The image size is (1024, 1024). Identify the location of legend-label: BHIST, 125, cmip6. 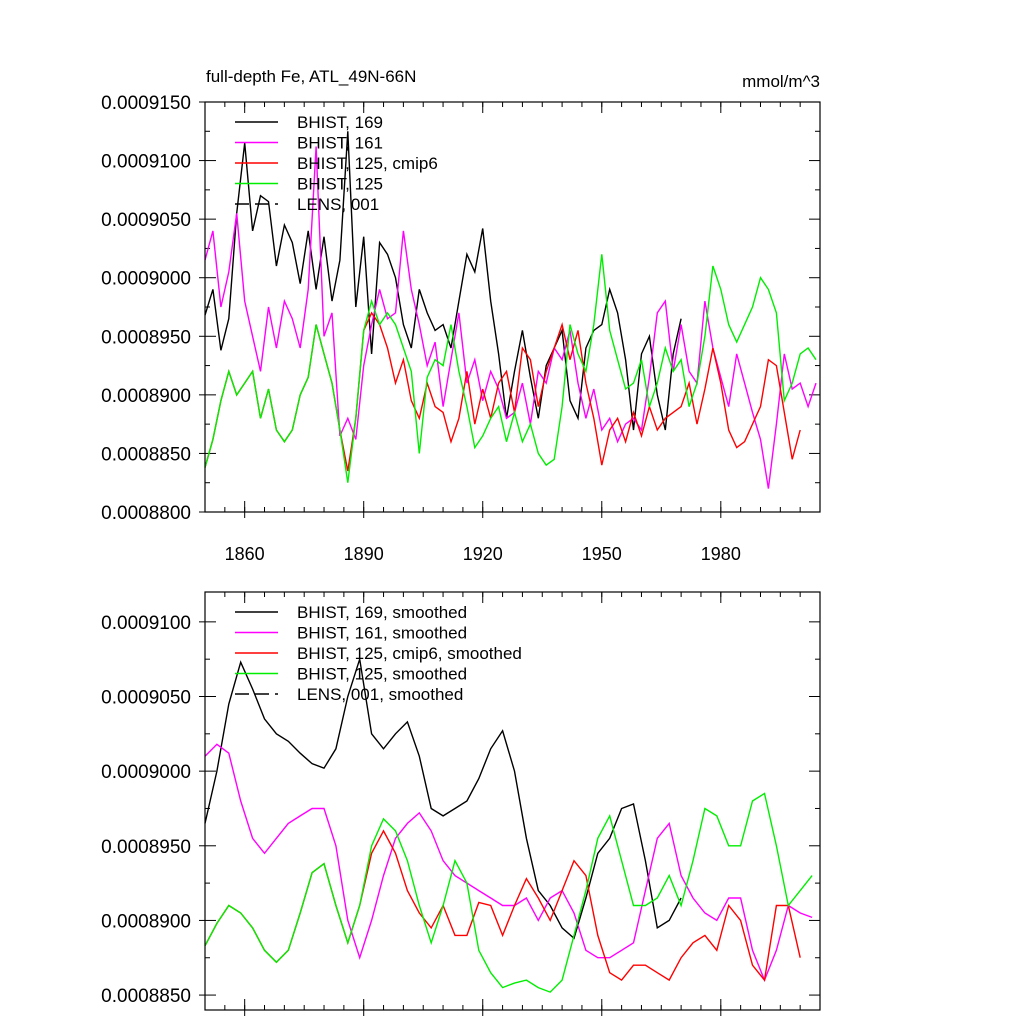
(367, 163).